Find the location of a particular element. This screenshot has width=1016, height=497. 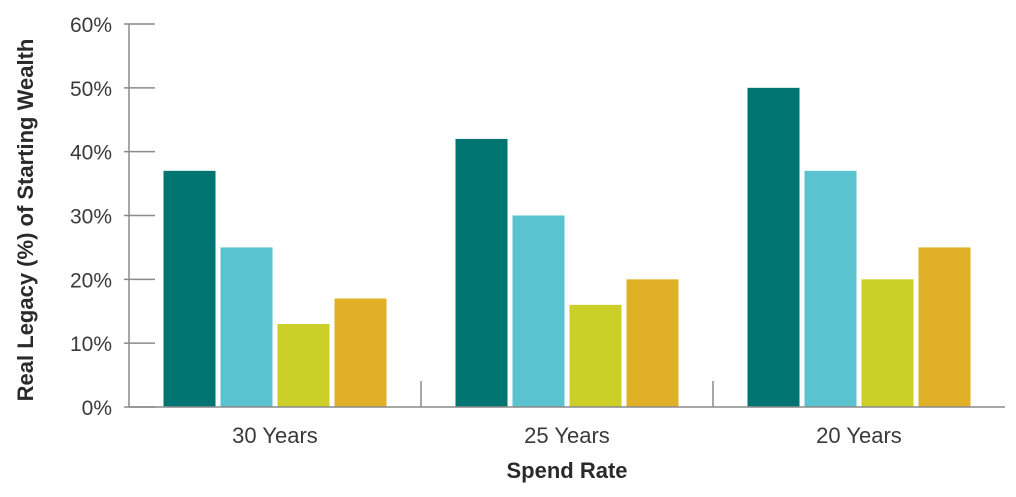

y-tick-label: 50% is located at coordinates (91, 89).